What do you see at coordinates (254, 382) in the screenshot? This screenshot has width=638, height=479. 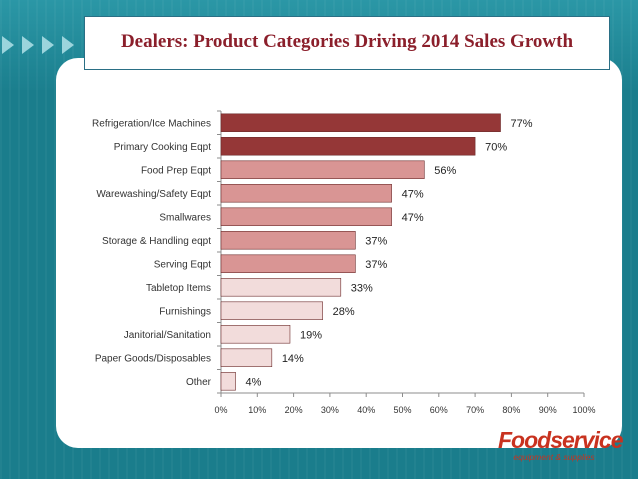 I see `data-label: 4%` at bounding box center [254, 382].